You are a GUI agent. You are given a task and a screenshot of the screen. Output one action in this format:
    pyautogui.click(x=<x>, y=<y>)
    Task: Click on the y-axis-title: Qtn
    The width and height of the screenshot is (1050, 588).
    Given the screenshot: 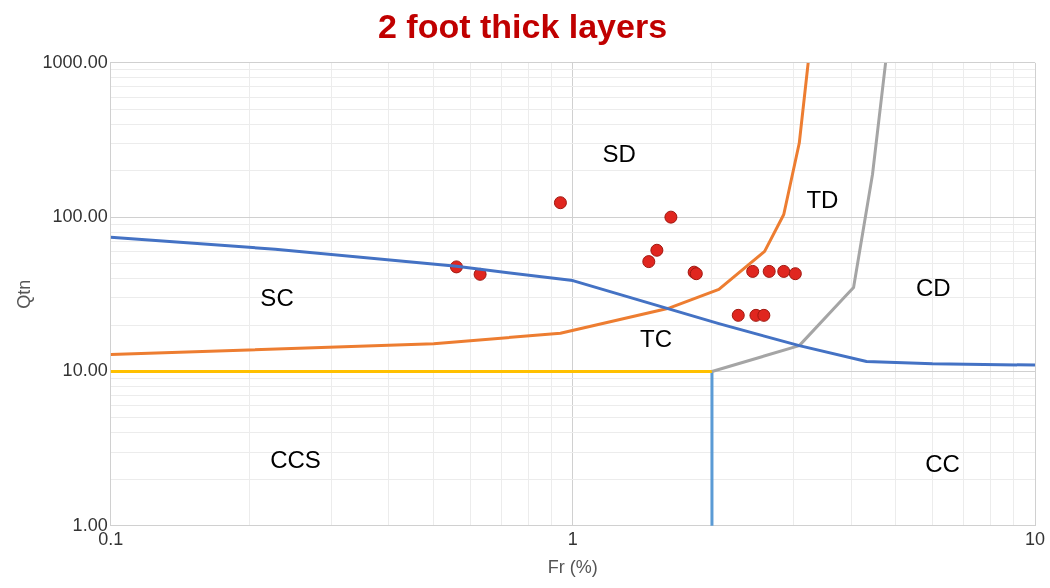 What is the action you would take?
    pyautogui.click(x=23, y=294)
    